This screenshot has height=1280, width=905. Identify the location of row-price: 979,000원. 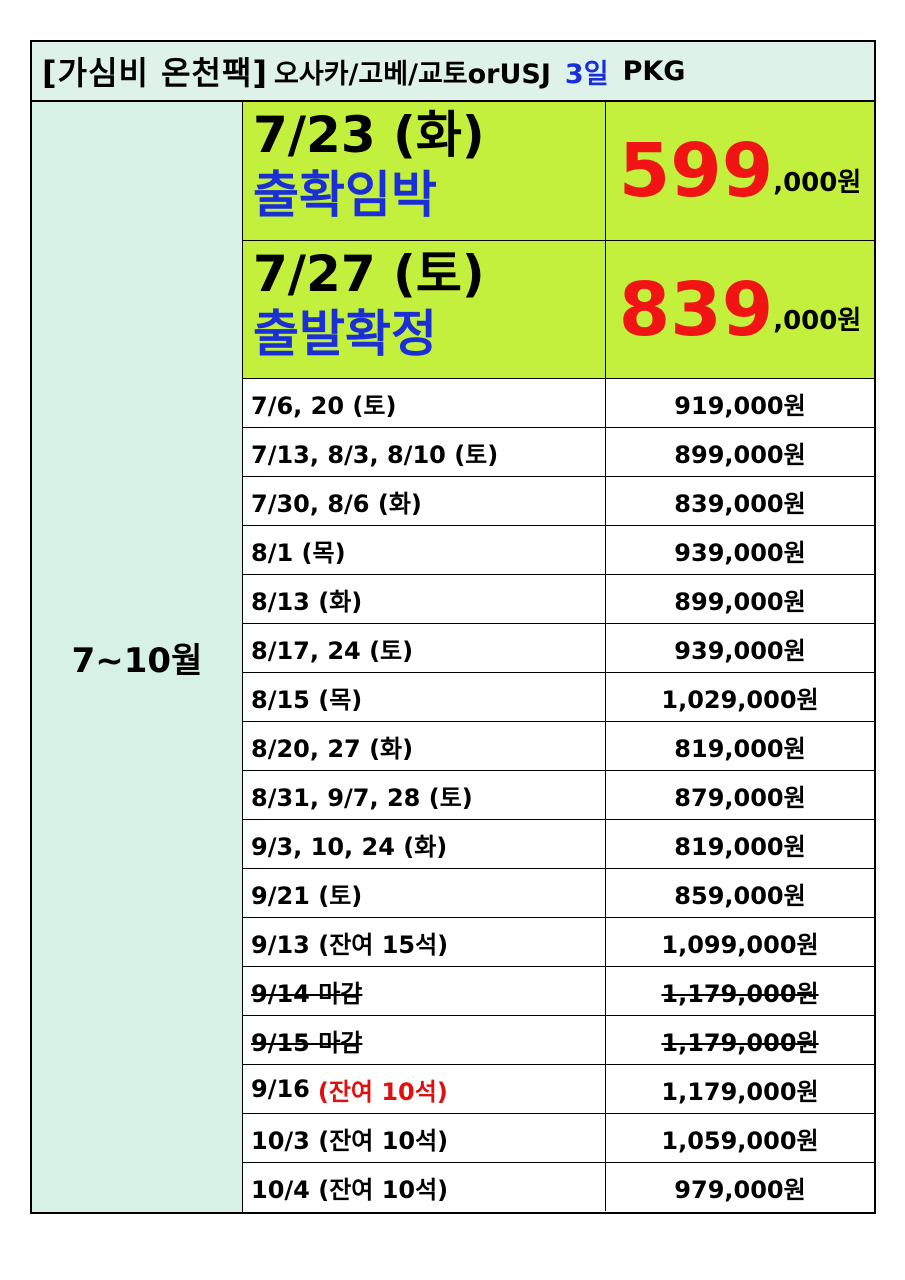
(740, 1187).